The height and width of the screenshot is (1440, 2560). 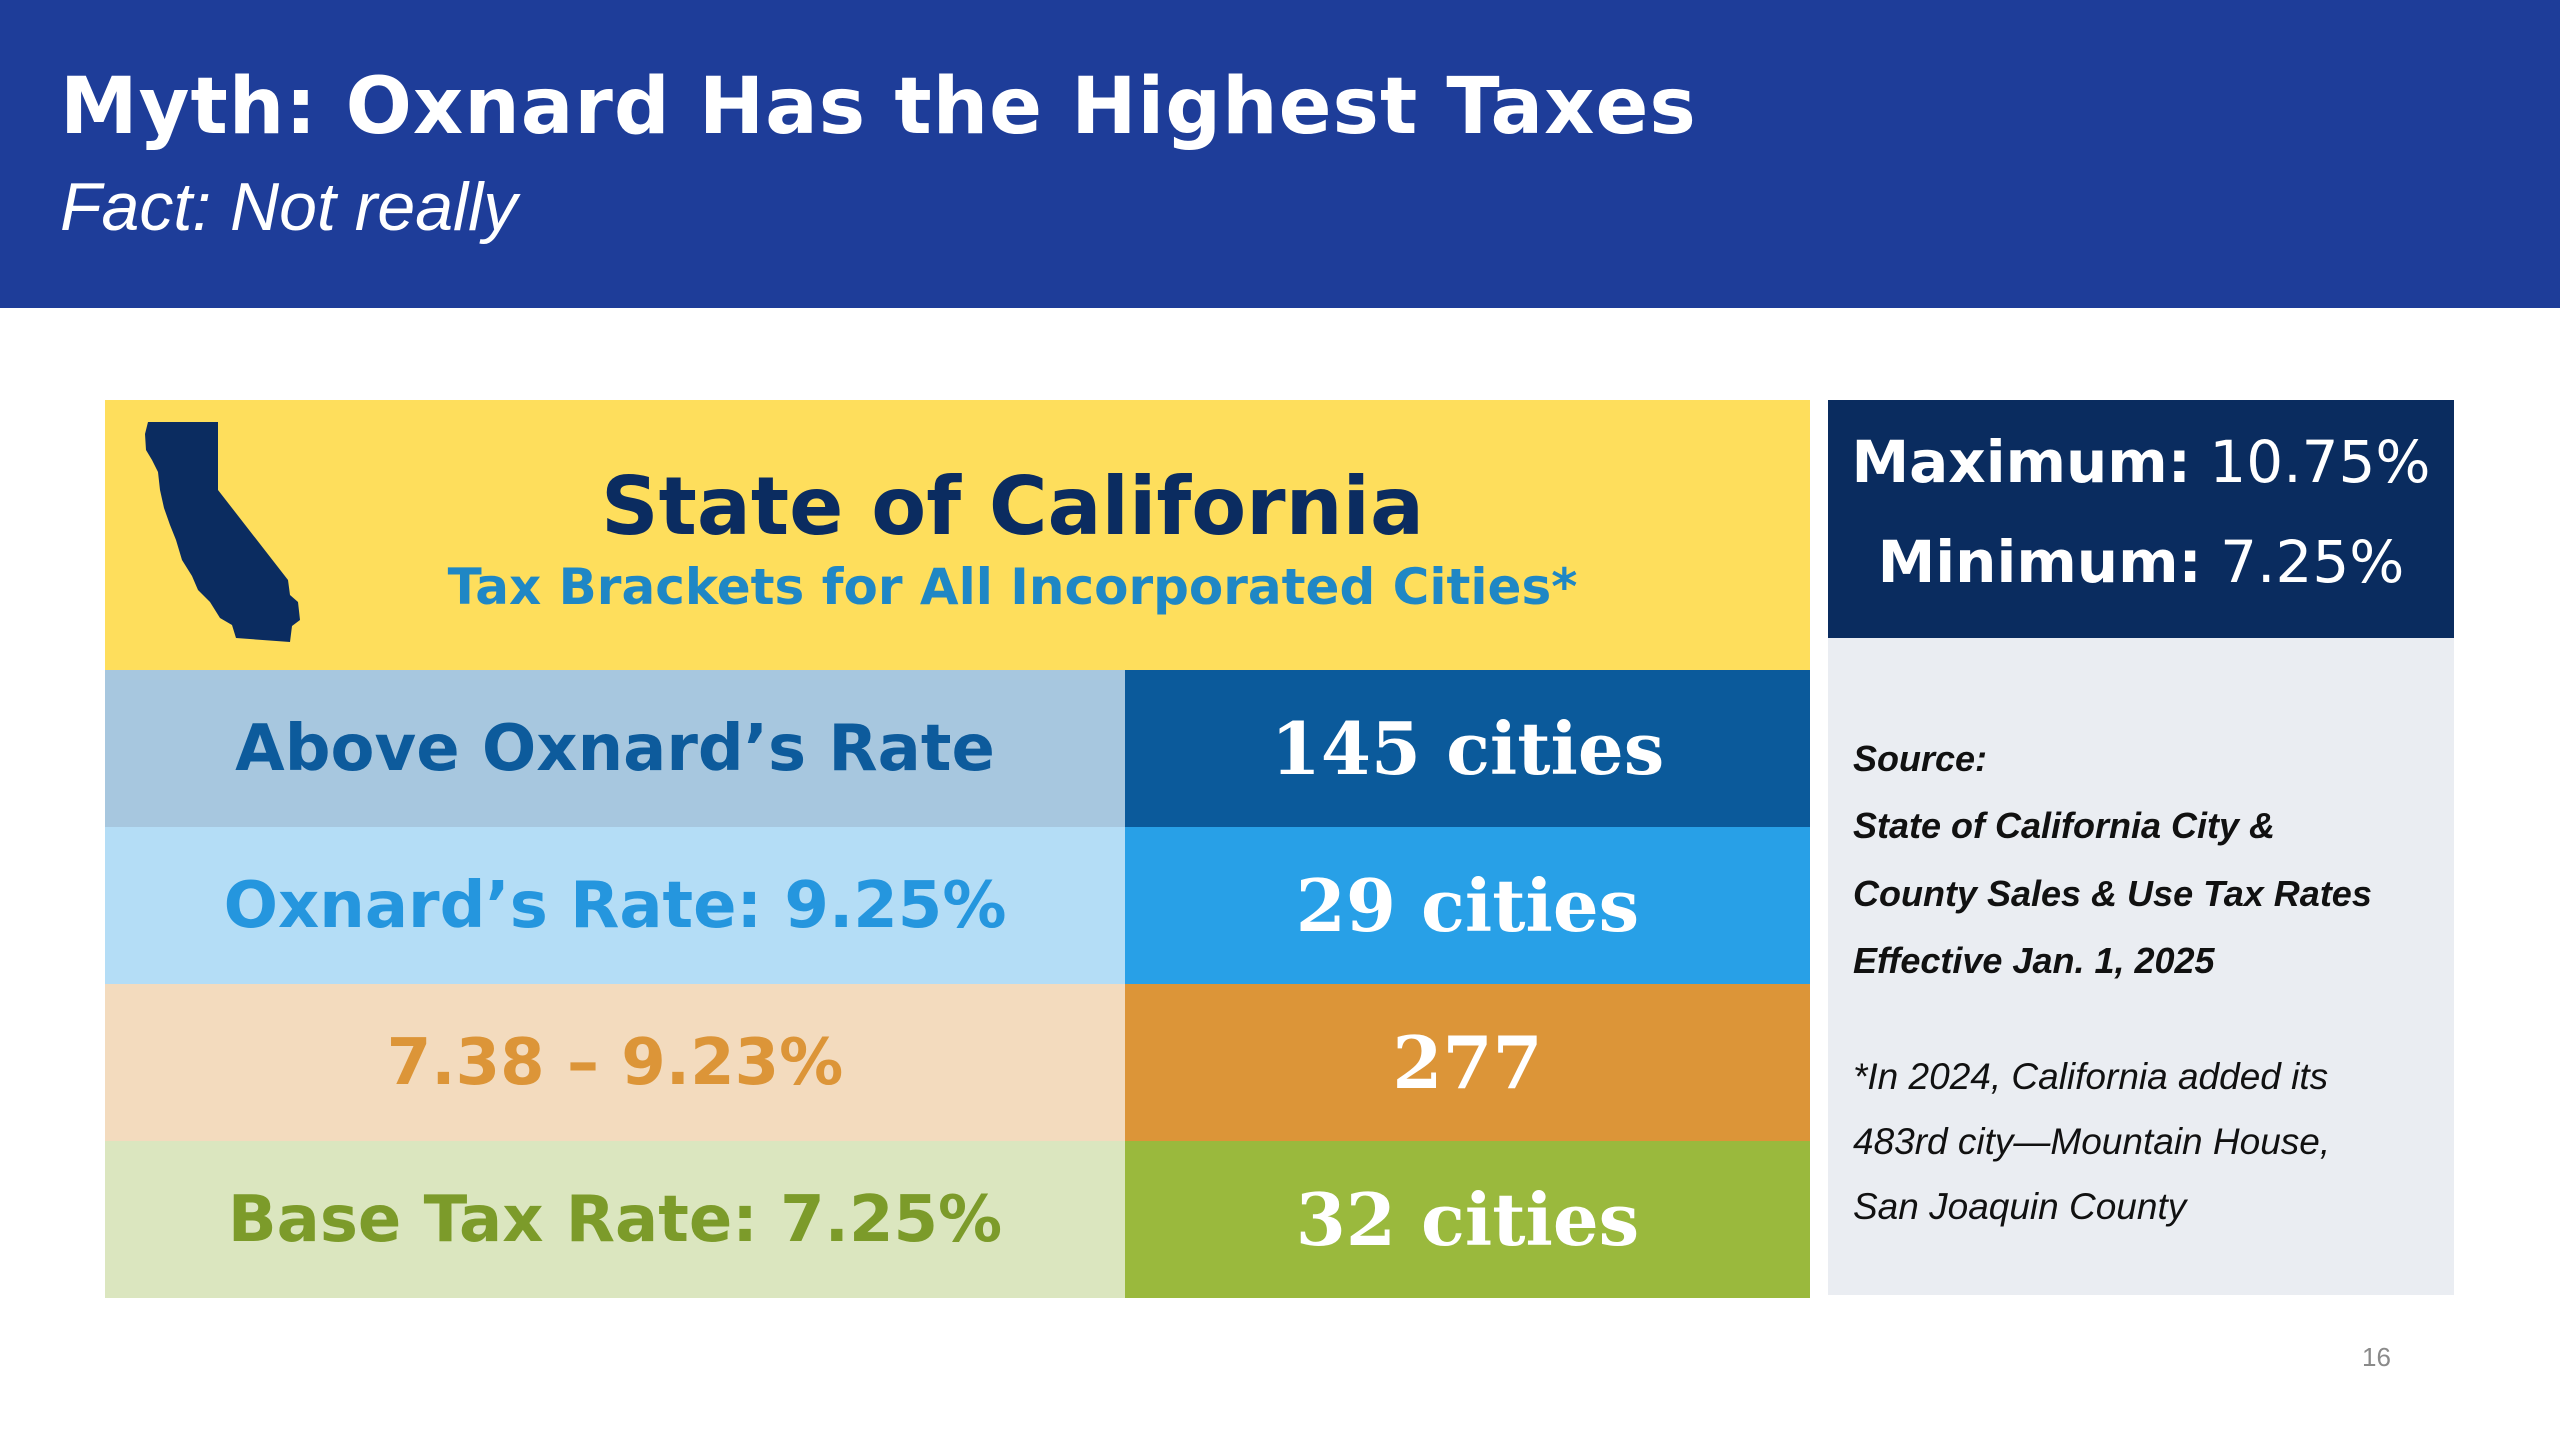 What do you see at coordinates (2141, 519) in the screenshot?
I see `rate-range-box: Maximum: 10.75% Minimum: 7.25%` at bounding box center [2141, 519].